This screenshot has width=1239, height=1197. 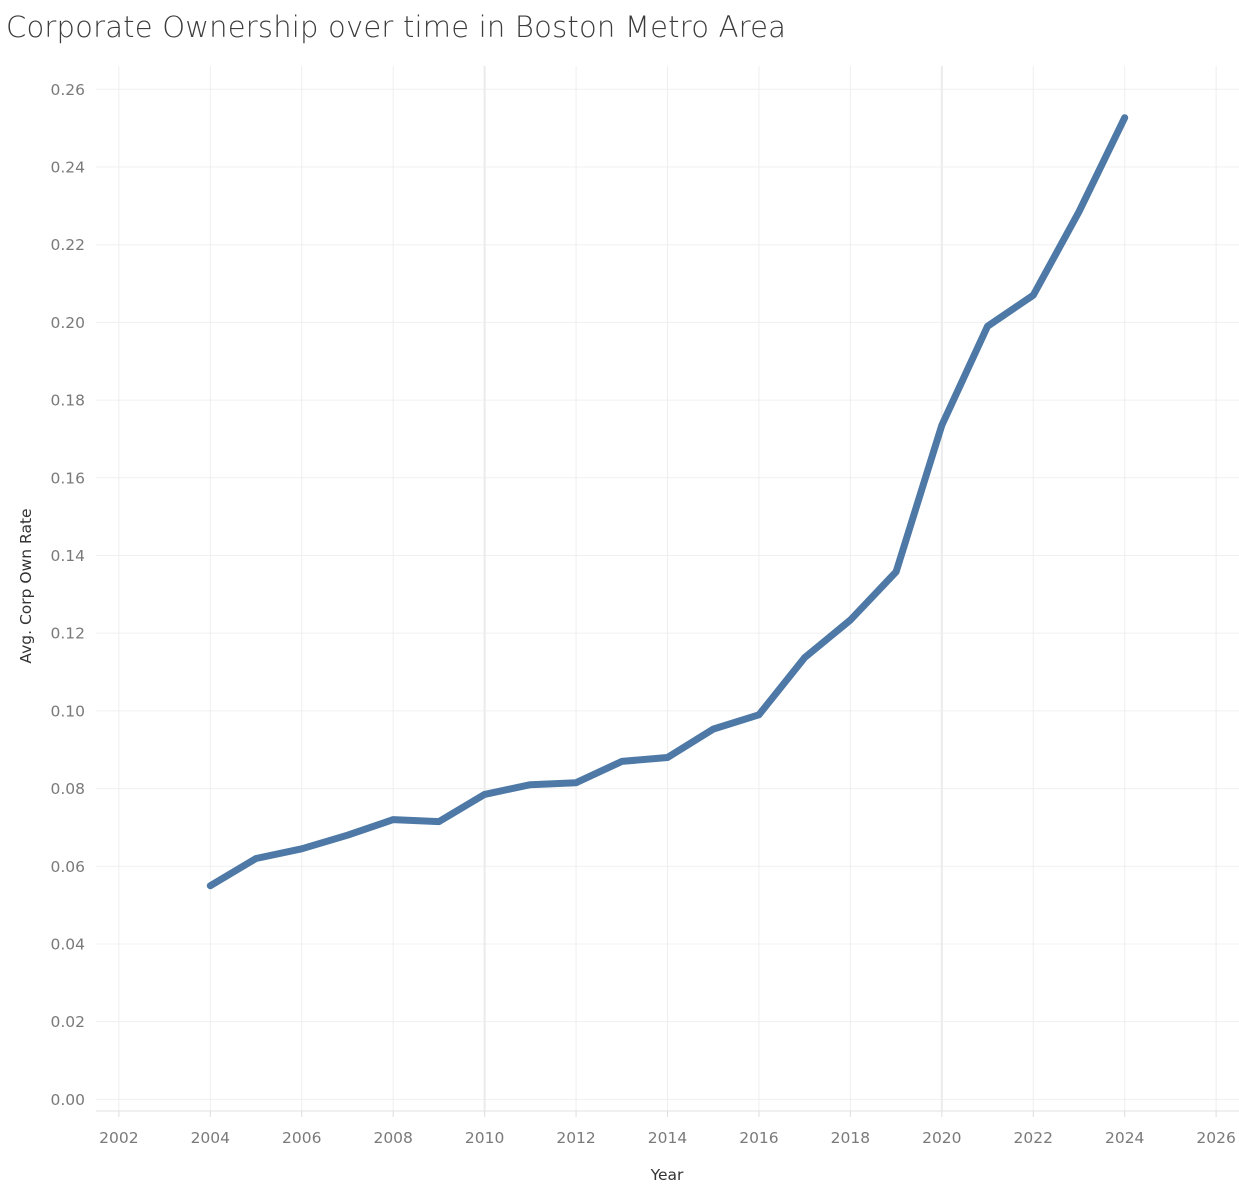 I want to click on y-tick-label: 0.14, so click(x=67, y=556).